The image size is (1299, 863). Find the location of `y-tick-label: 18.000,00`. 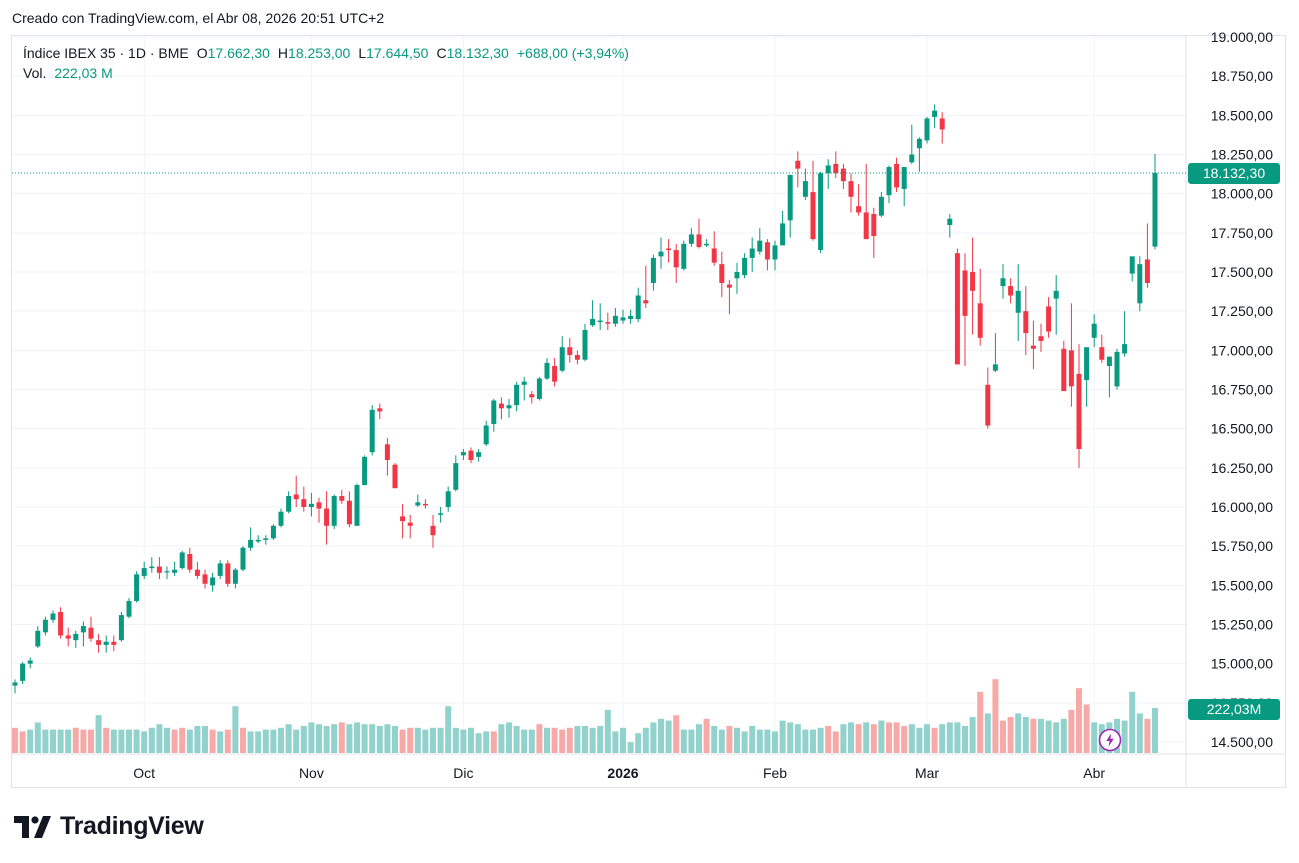

y-tick-label: 18.000,00 is located at coordinates (1242, 194).